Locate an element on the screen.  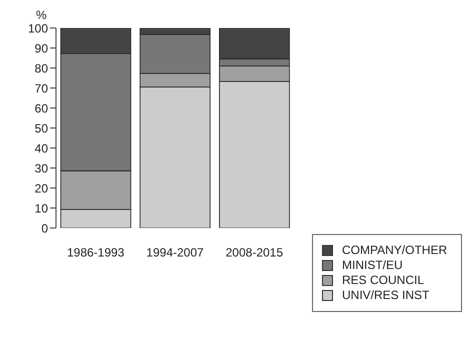
legend-label: RES COUNCIL is located at coordinates (383, 280).